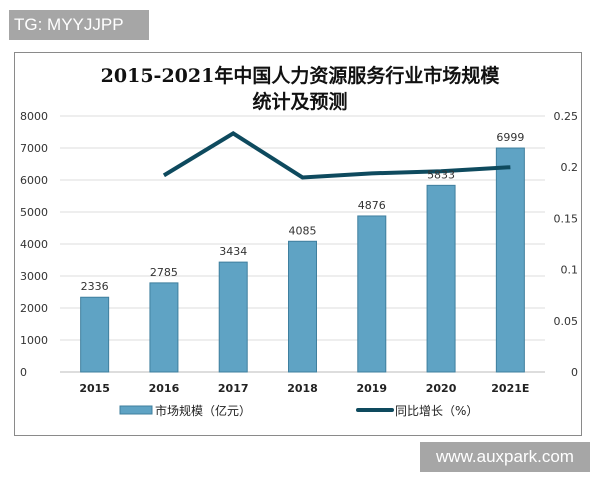  Describe the element at coordinates (34, 308) in the screenshot. I see `left-tick-label: 2000` at that location.